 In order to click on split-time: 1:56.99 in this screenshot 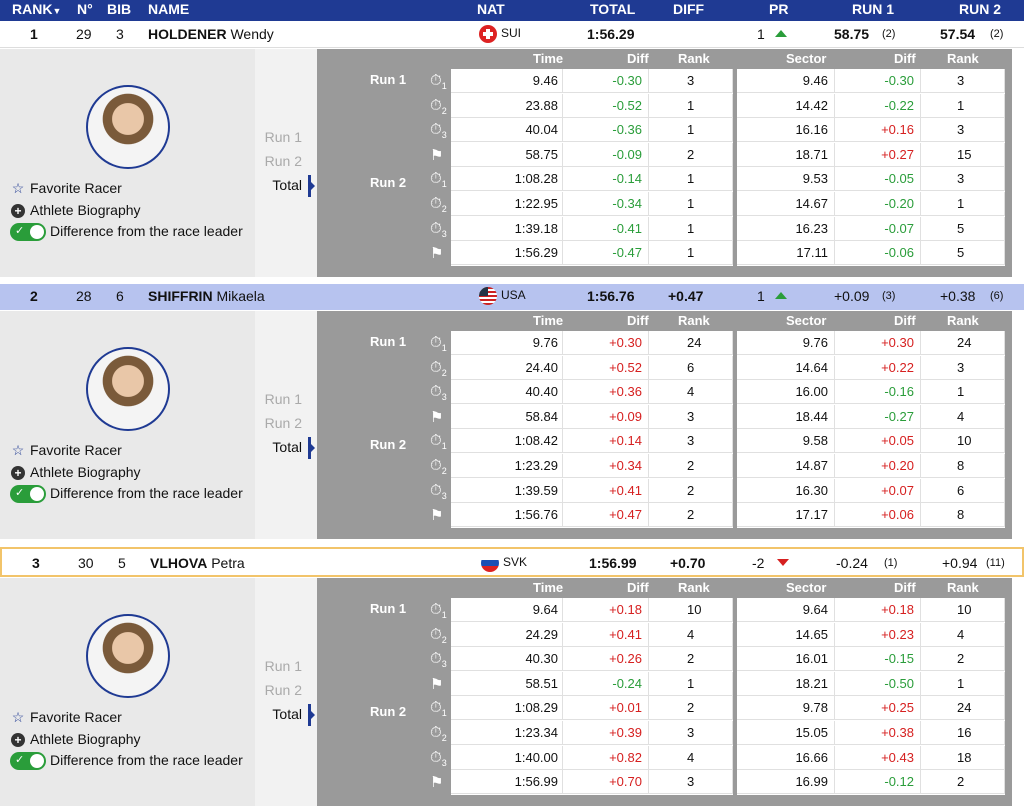, I will do `click(507, 782)`.